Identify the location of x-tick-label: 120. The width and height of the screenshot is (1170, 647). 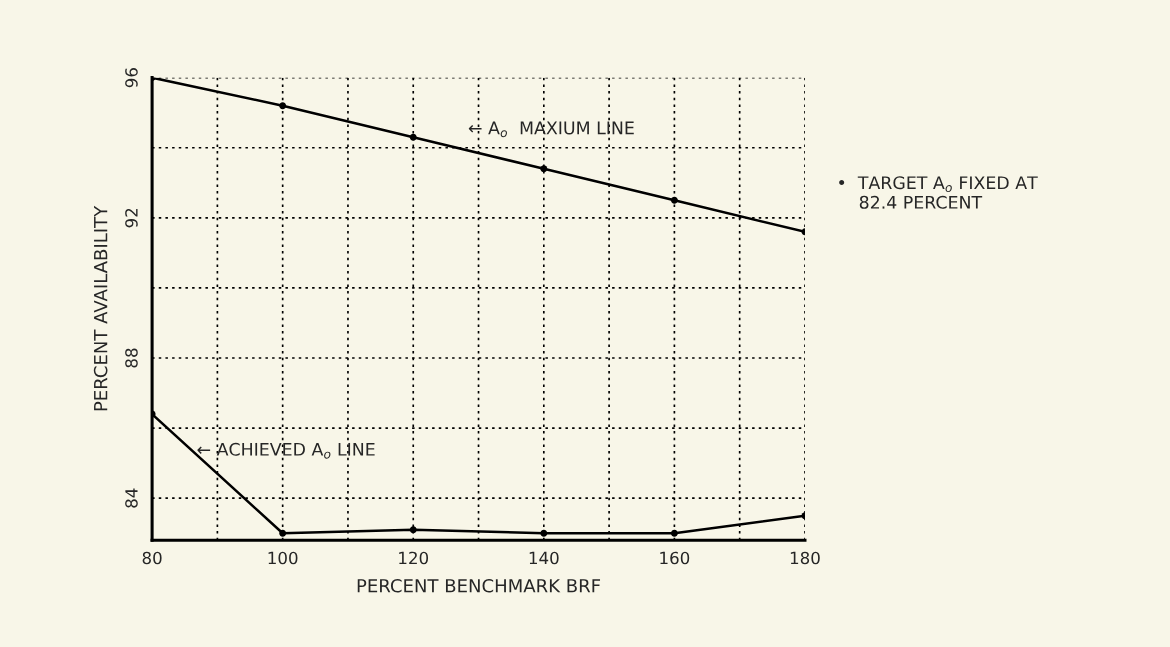
(414, 558).